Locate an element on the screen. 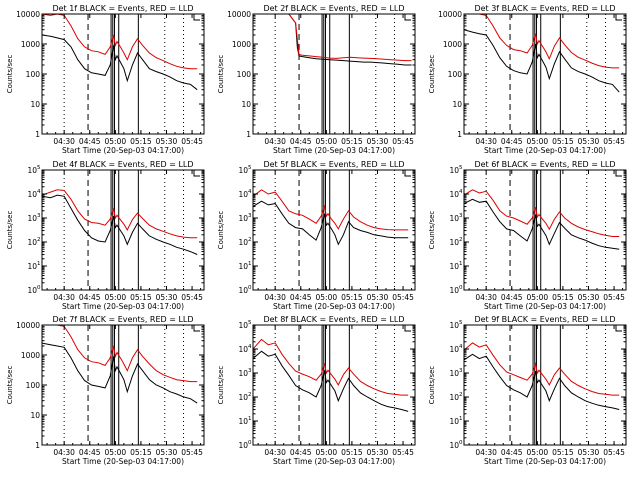 The width and height of the screenshot is (640, 480). panel-title: Det 9f BLACK = Events, RED = LLD is located at coordinates (544, 319).